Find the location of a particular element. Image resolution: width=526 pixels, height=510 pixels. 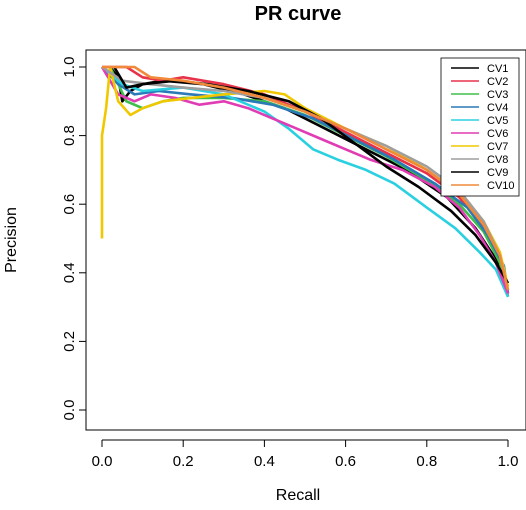

x-tick-label: 0.2 is located at coordinates (183, 461).